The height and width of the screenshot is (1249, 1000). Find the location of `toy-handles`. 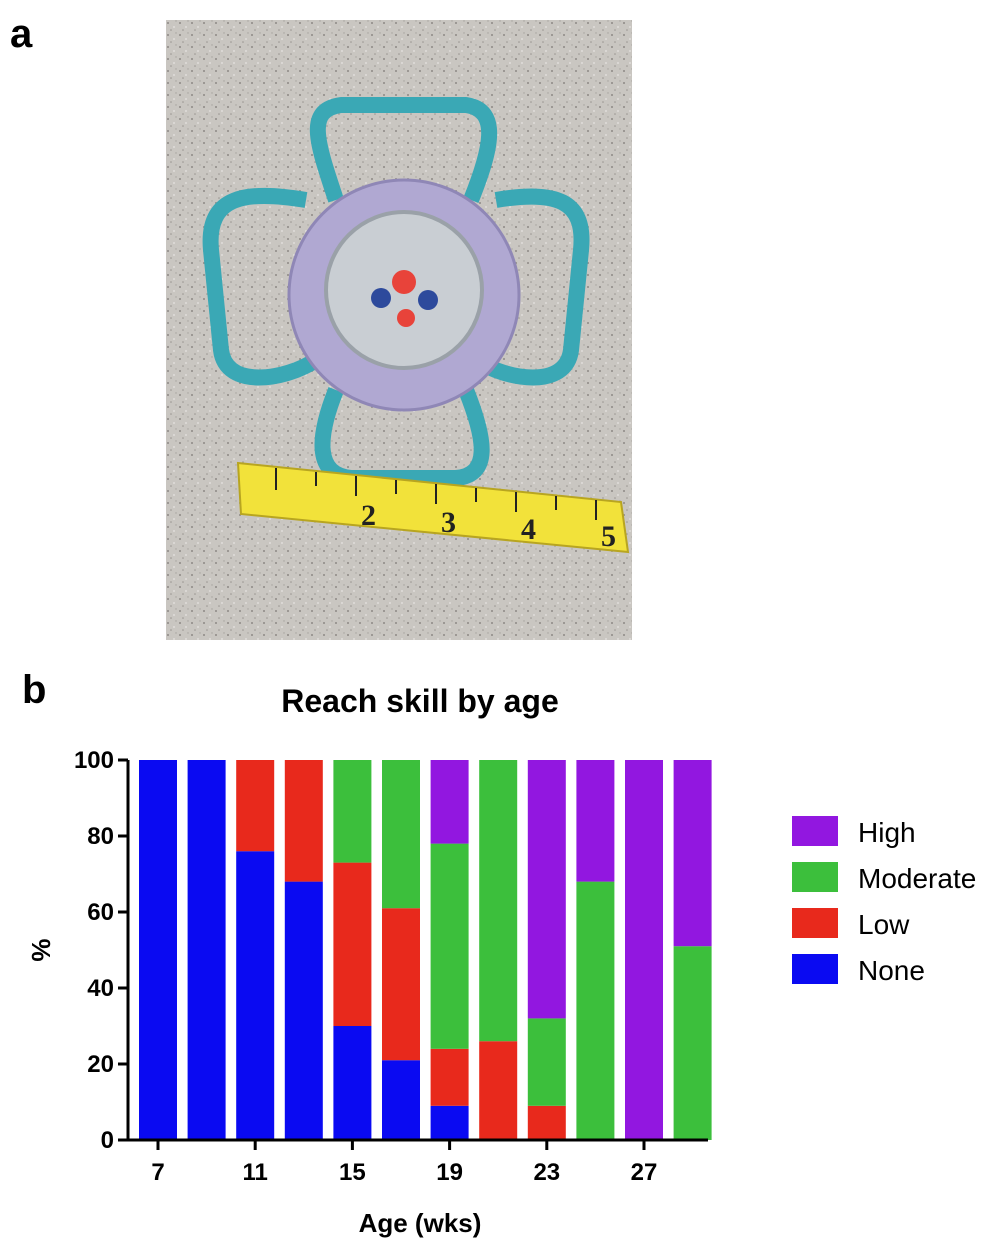

toy-handles is located at coordinates (396, 291).